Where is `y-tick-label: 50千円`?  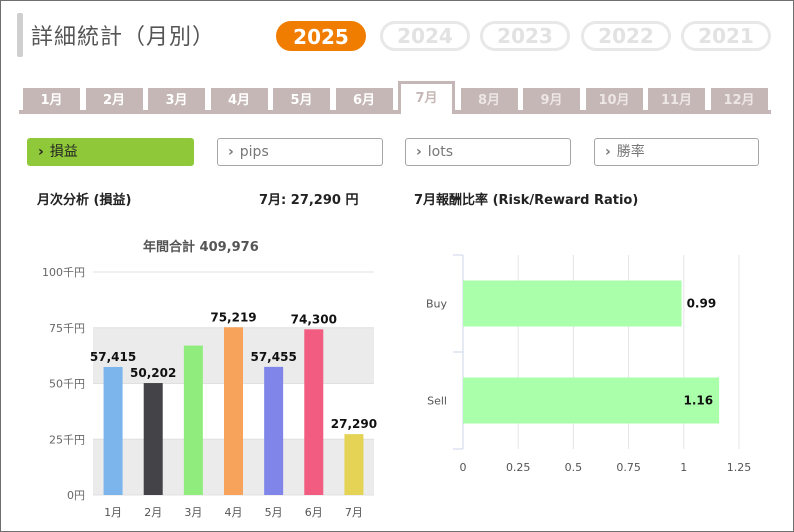
y-tick-label: 50千円 is located at coordinates (67, 384).